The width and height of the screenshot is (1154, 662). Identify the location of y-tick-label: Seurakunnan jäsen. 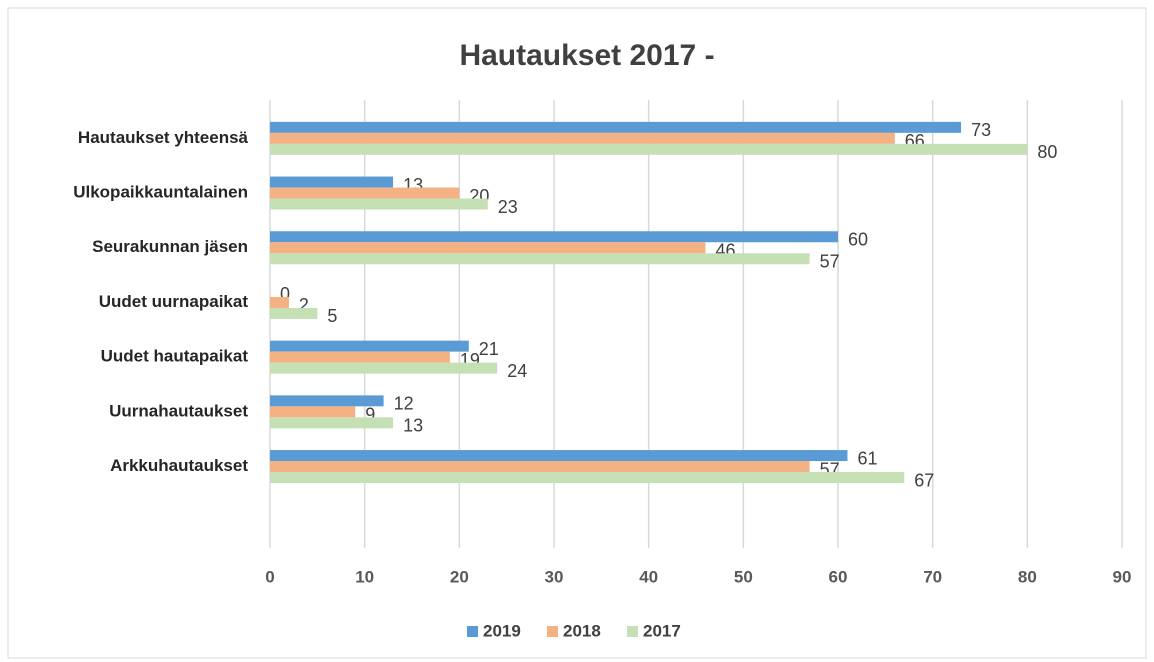
(170, 246).